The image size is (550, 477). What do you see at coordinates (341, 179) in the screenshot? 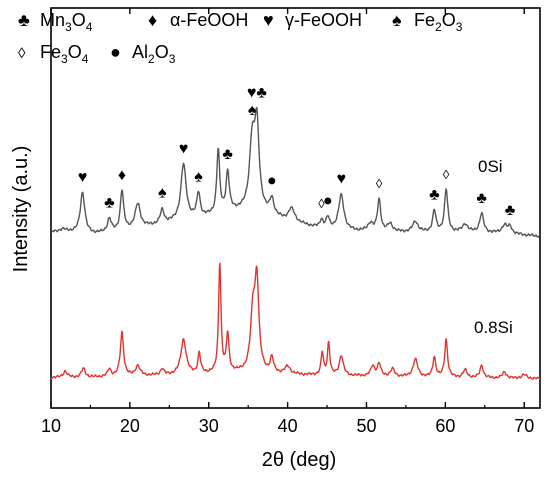
I see `peak-marker-12: ♥` at bounding box center [341, 179].